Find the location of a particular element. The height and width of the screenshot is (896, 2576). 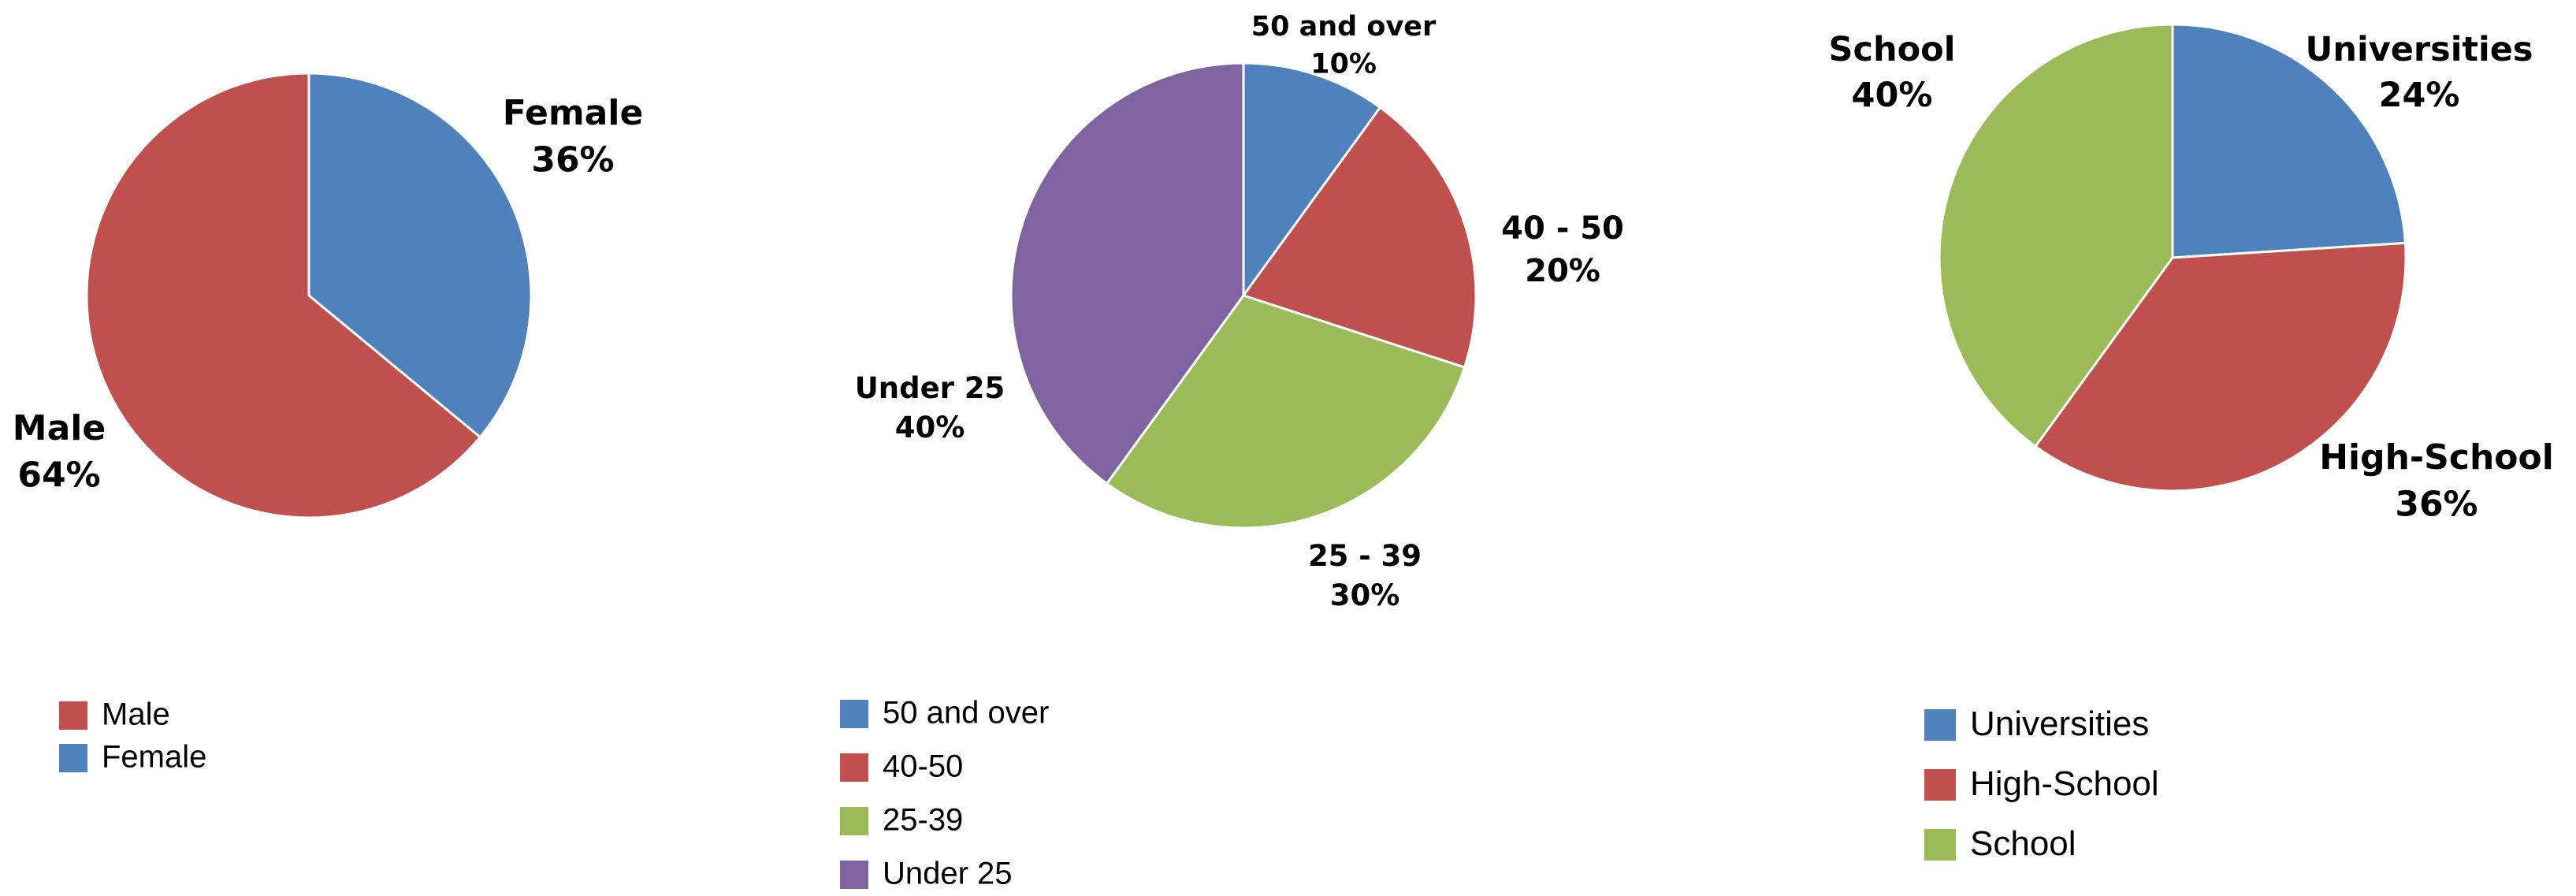

slice-label-under-25: Under 25 40% is located at coordinates (930, 407).